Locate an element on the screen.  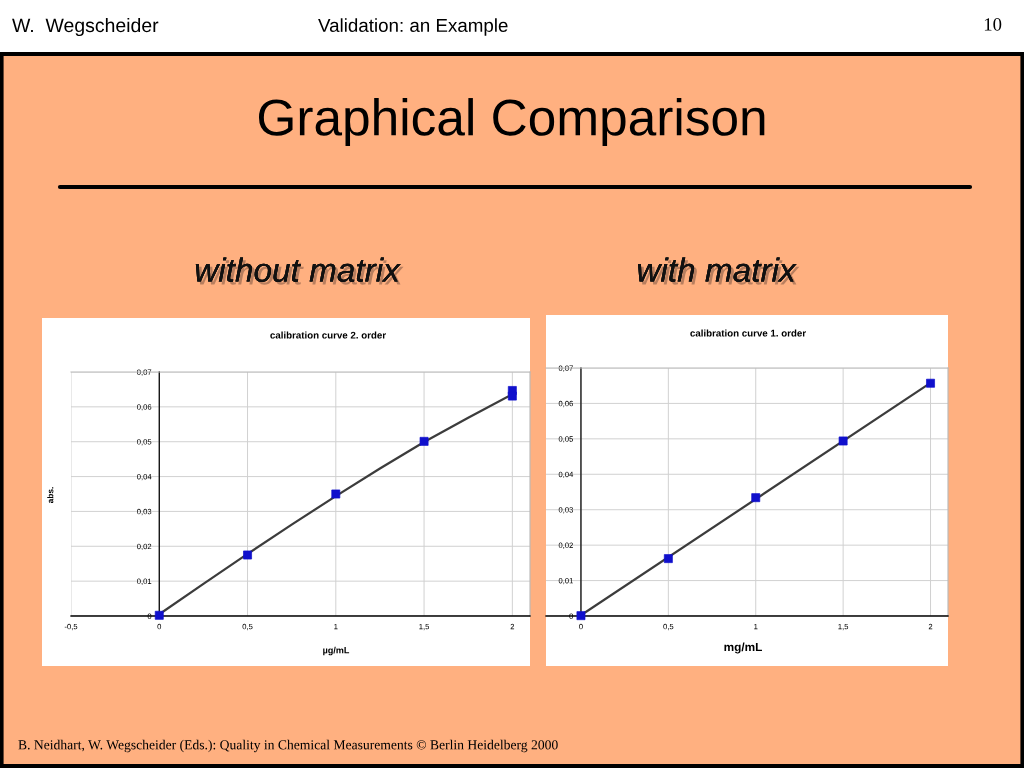
chart-title: calibration curve 1. order is located at coordinates (748, 333).